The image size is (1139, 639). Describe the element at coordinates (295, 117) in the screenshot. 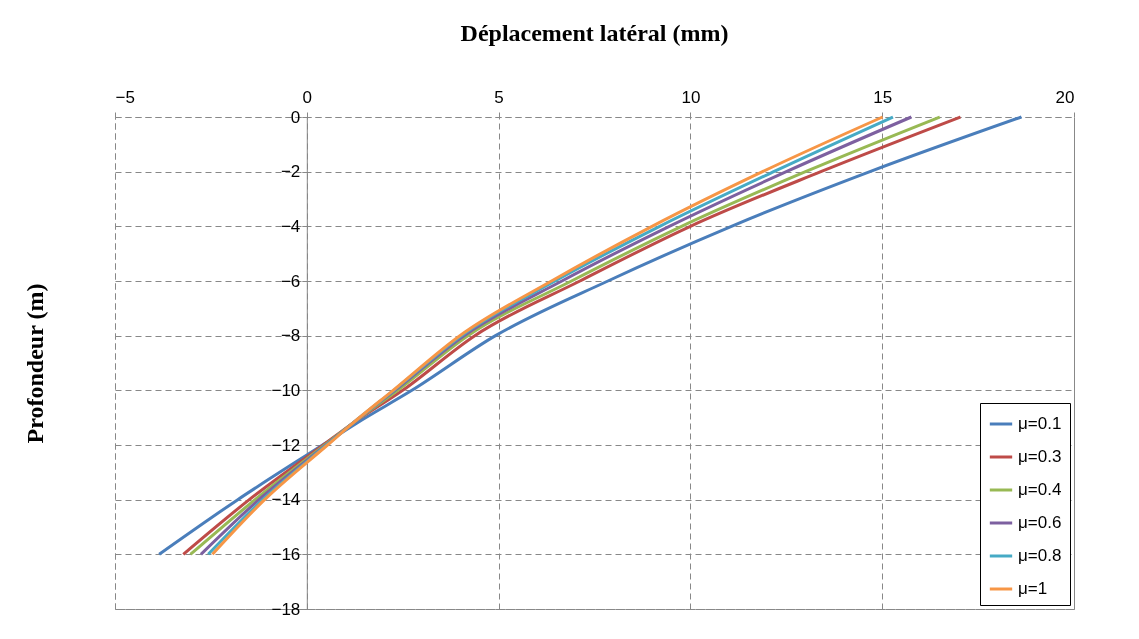

I see `y-tick-label: 0` at that location.